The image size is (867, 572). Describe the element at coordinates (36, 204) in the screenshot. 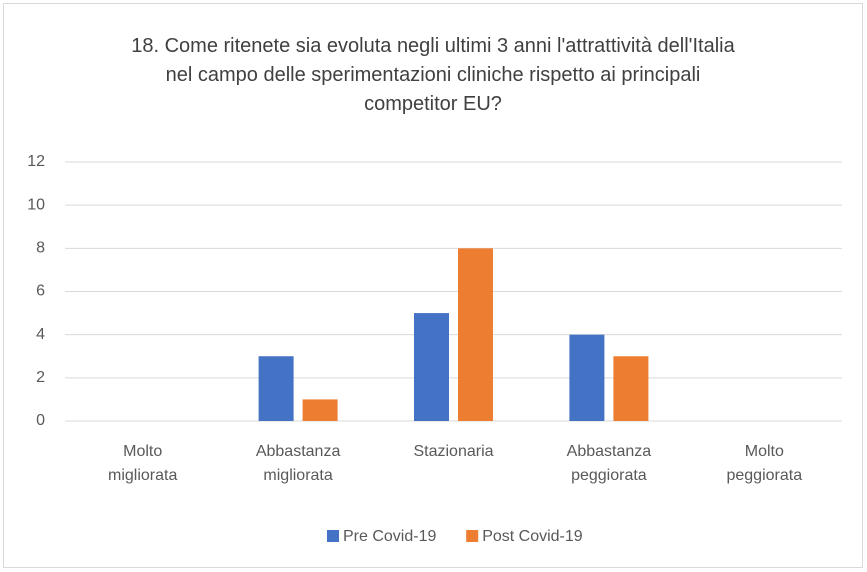

I see `y-tick-label: 10` at that location.